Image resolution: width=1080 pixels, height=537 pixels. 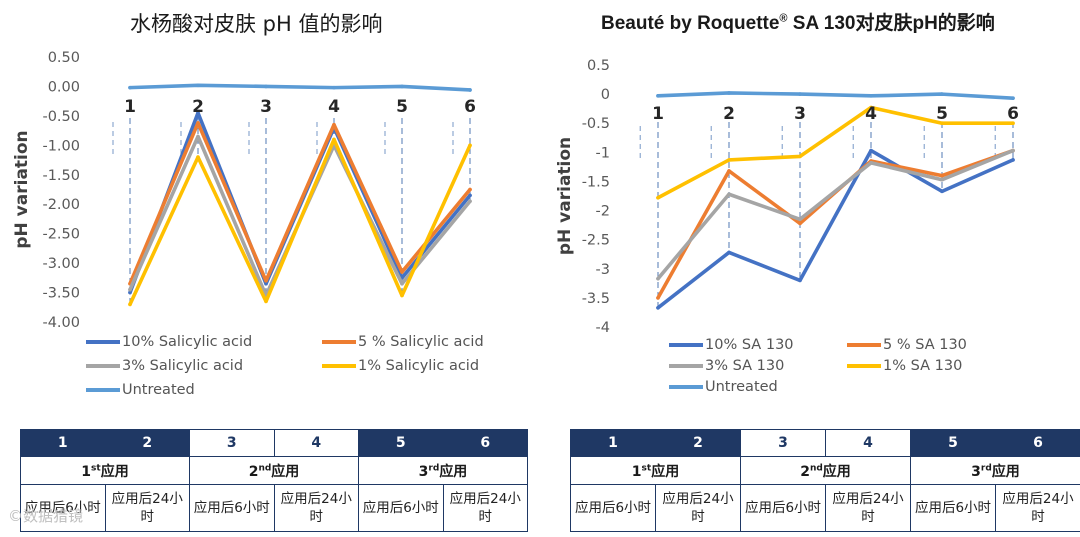 I want to click on legend-label: 1% Salicylic acid, so click(x=419, y=366).